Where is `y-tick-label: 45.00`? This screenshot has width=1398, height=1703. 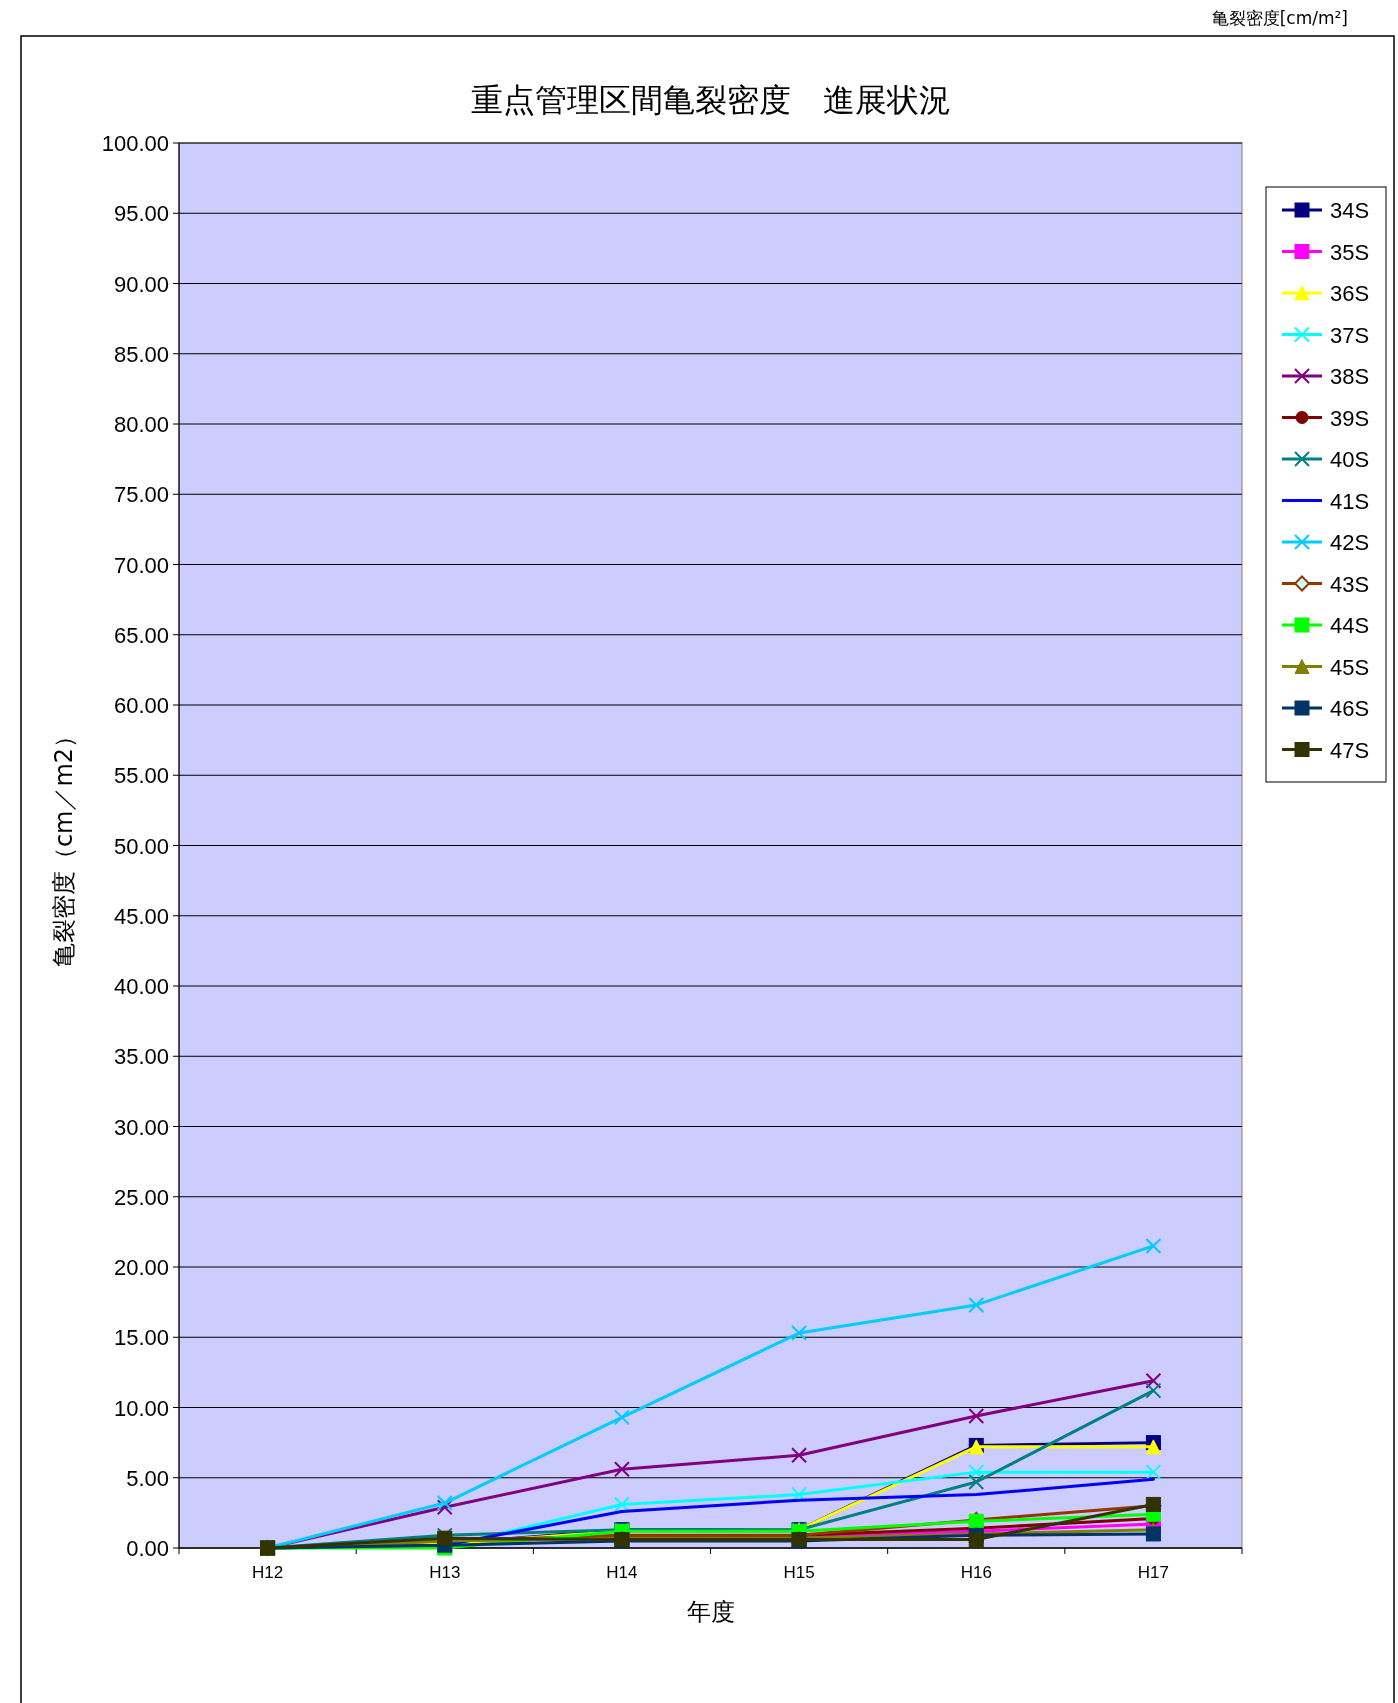
y-tick-label: 45.00 is located at coordinates (141, 916).